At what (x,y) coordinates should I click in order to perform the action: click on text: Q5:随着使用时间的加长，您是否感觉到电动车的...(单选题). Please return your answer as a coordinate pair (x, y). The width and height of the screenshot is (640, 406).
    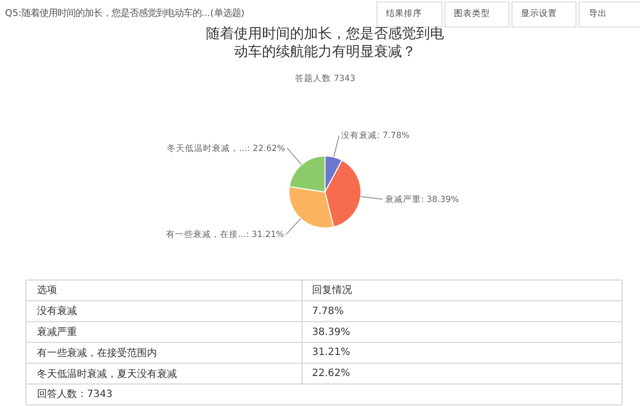
    Looking at the image, I should click on (124, 13).